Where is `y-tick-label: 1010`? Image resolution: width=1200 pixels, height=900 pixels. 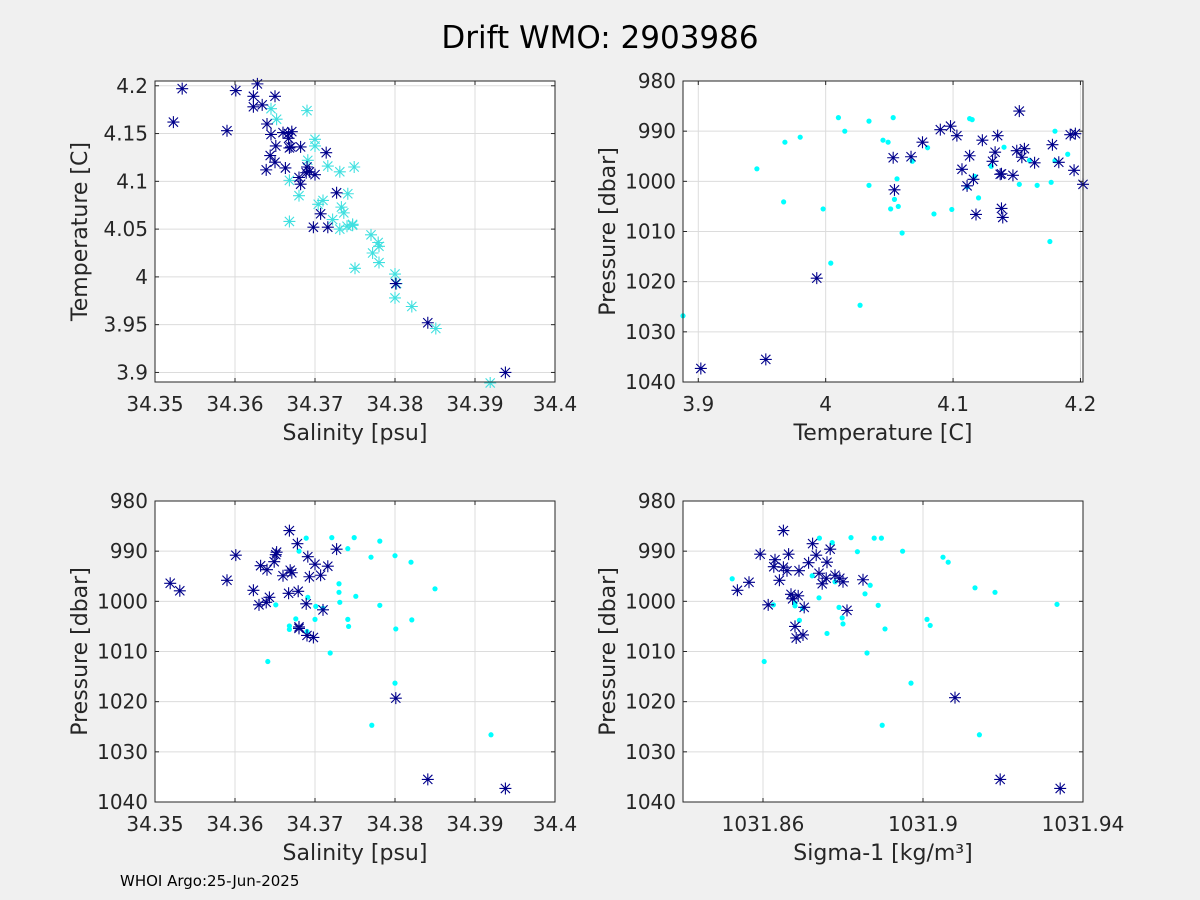 y-tick-label: 1010 is located at coordinates (650, 232).